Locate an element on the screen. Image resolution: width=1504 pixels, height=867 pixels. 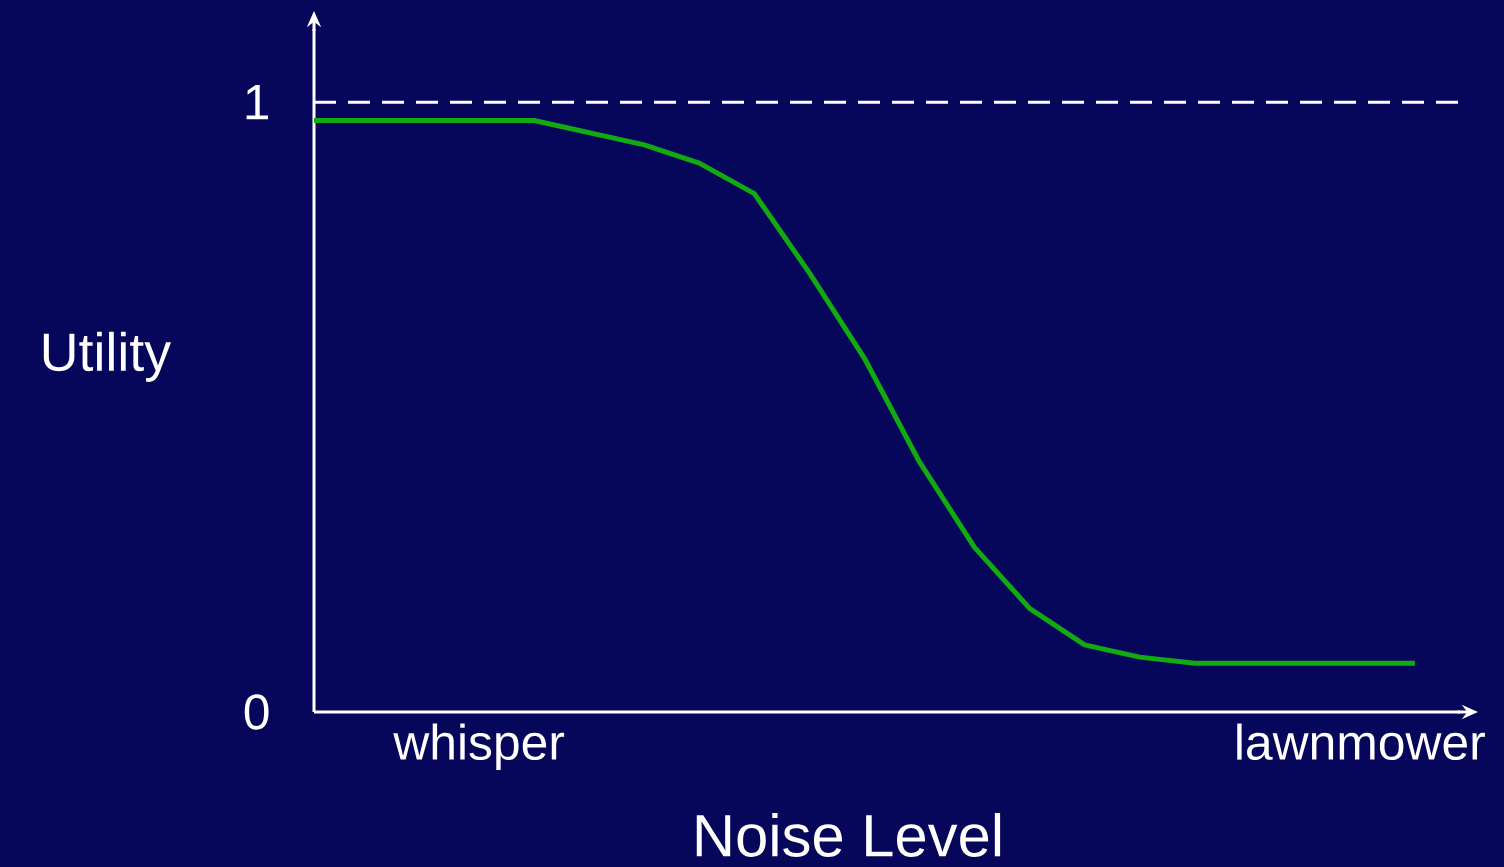
x-tick-label: lawnmower is located at coordinates (1361, 742).